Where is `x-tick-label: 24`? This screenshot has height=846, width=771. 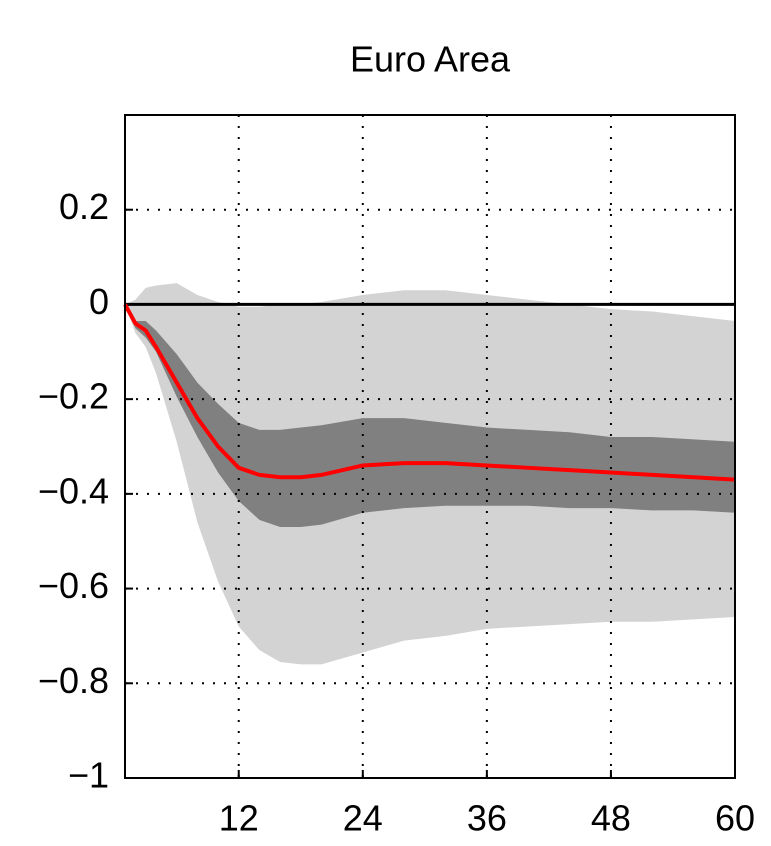
x-tick-label: 24 is located at coordinates (363, 818).